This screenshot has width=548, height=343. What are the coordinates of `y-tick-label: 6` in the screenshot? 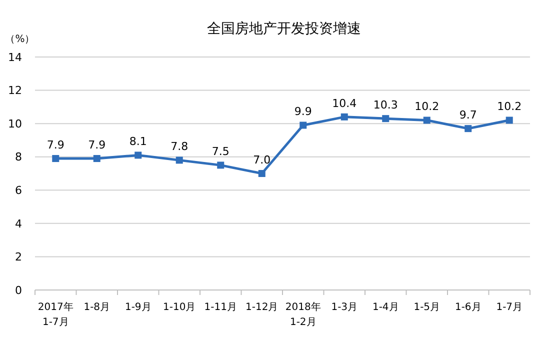 It's located at (18, 190).